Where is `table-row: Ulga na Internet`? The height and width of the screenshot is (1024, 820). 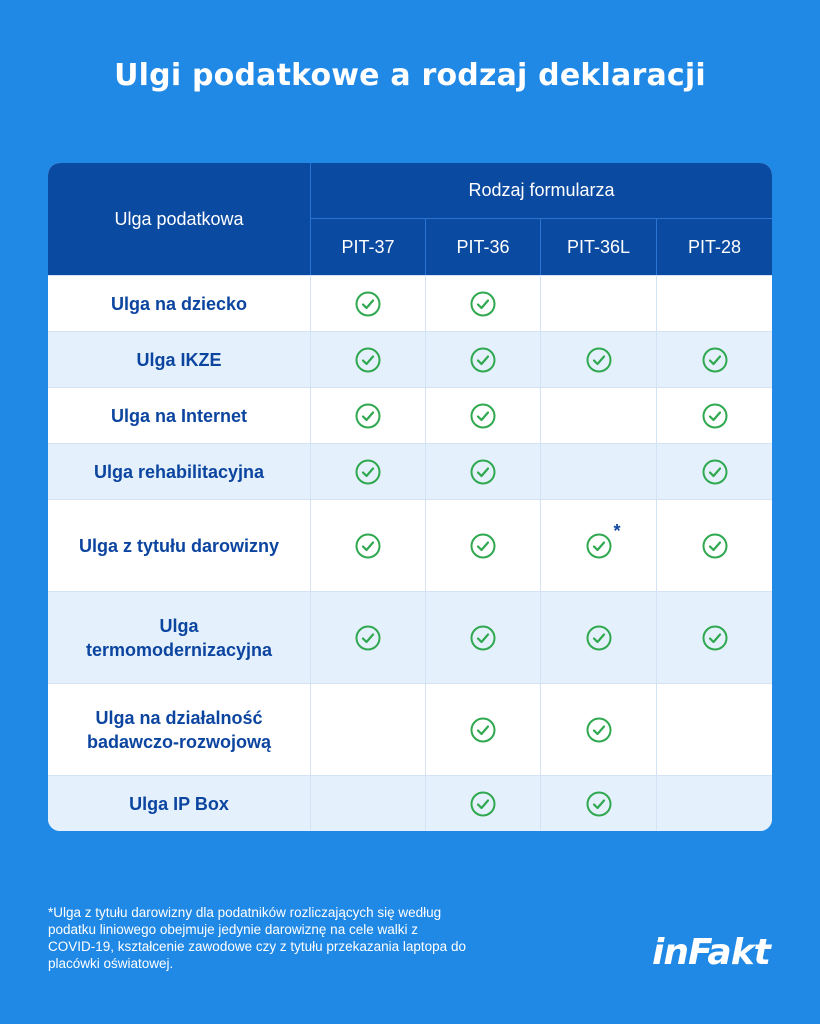 table-row: Ulga na Internet is located at coordinates (410, 415).